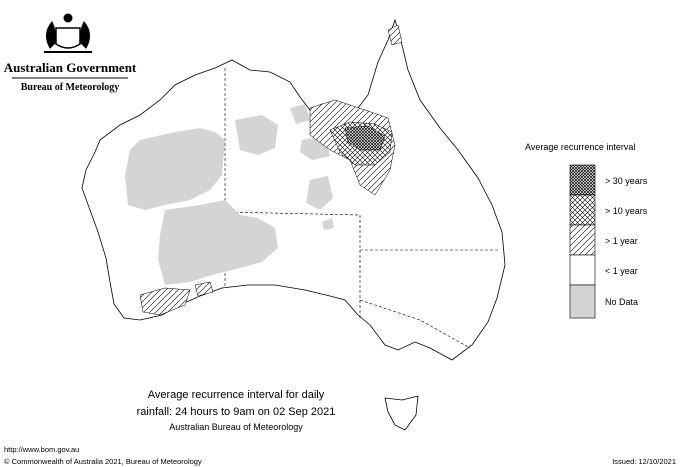 The height and width of the screenshot is (467, 680). What do you see at coordinates (70, 87) in the screenshot?
I see `header-subtitle: Bureau of Meteorology` at bounding box center [70, 87].